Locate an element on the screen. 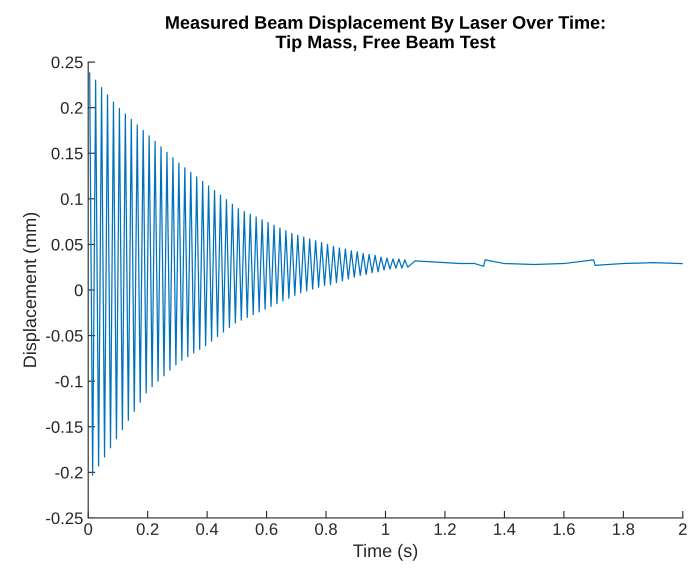 The height and width of the screenshot is (580, 689). x-tick-label: 1.6 is located at coordinates (564, 529).